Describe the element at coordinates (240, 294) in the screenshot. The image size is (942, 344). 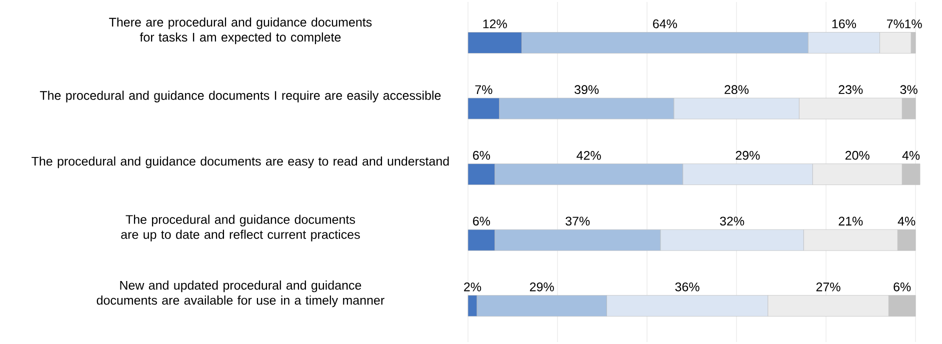
I see `y-tick-label: New and updated procedural and guidance documents are available for use in a timely manner` at that location.